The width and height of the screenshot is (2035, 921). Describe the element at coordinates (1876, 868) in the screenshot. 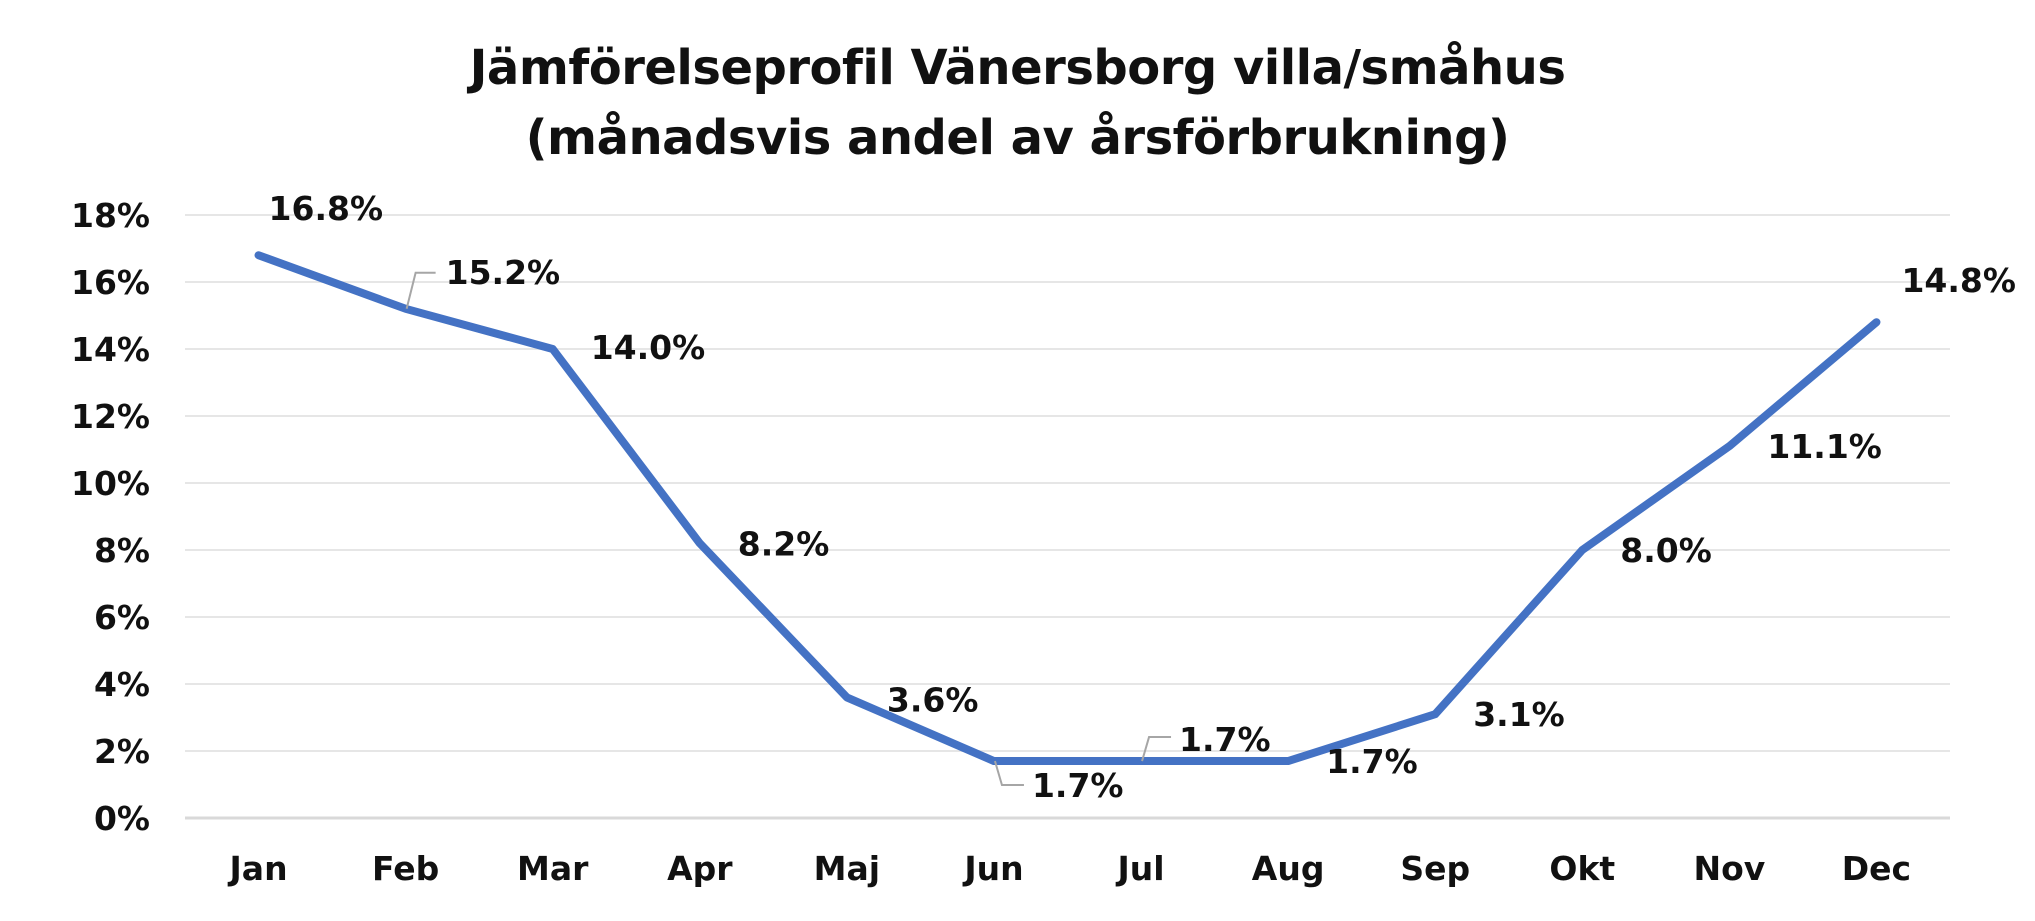

I see `x-tick-label: Dec` at that location.